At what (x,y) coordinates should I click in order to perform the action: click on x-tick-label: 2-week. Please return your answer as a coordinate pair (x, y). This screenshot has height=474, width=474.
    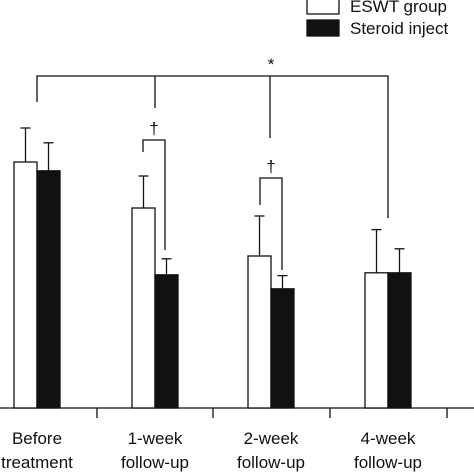
    Looking at the image, I should click on (271, 438).